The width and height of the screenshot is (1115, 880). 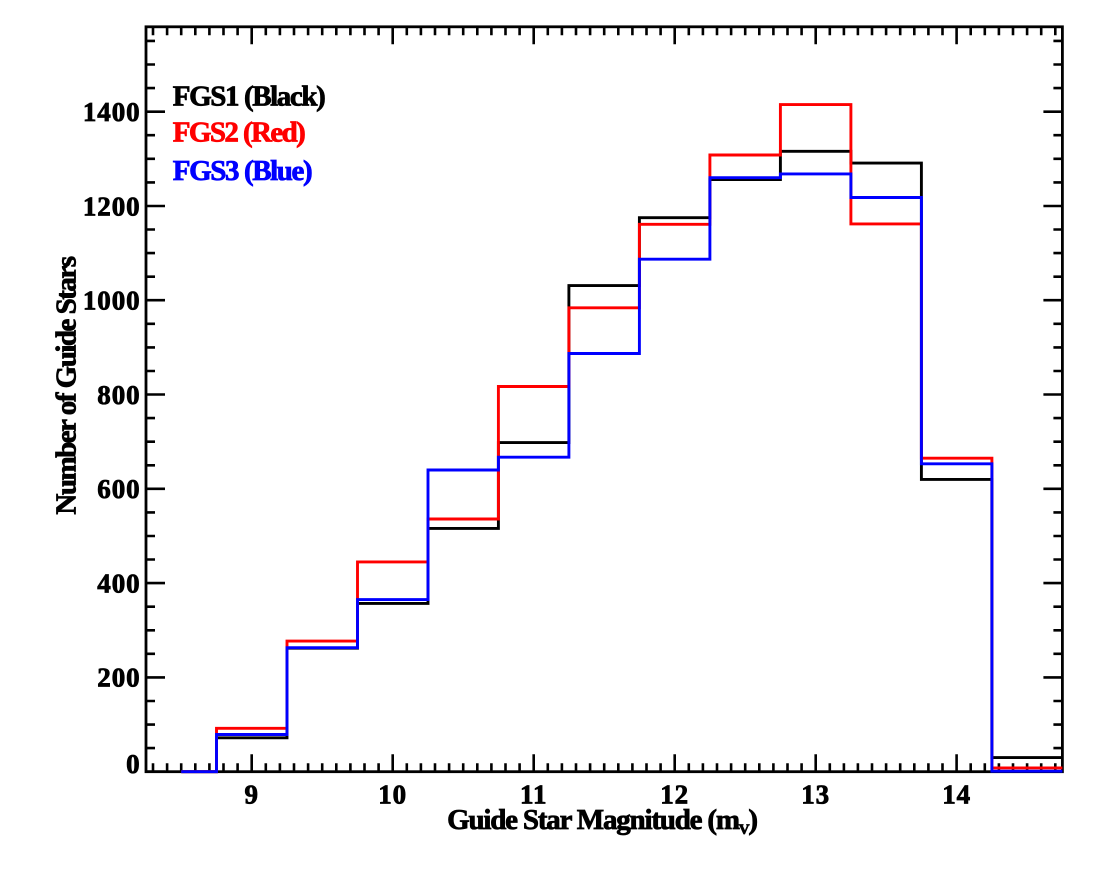 What do you see at coordinates (533, 795) in the screenshot?
I see `svg-text: 11` at bounding box center [533, 795].